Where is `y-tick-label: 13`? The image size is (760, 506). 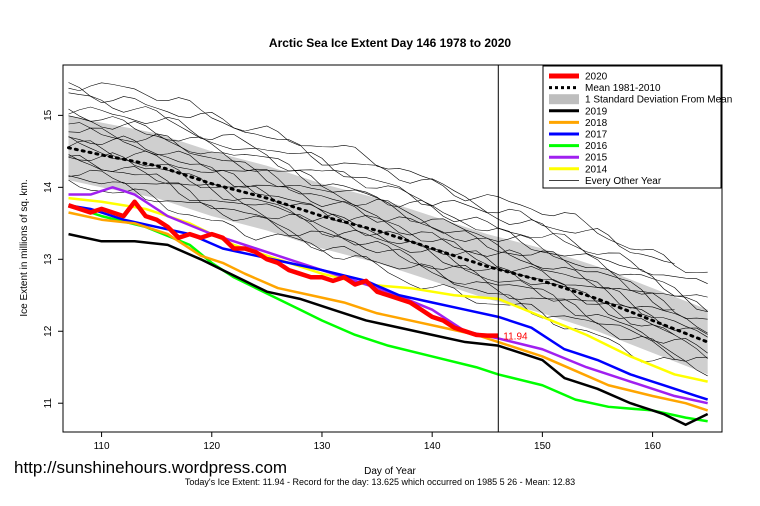
y-tick-label: 13 is located at coordinates (48, 259).